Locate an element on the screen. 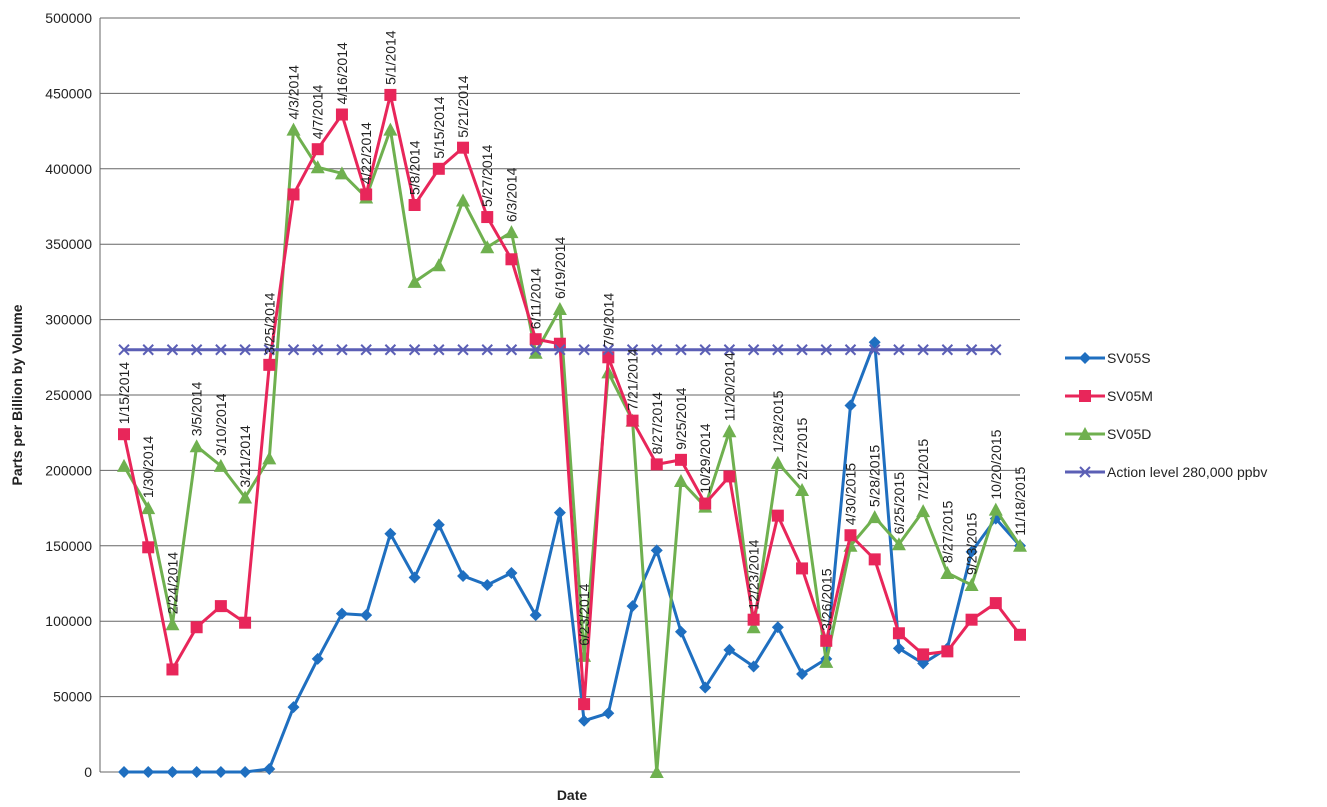 The width and height of the screenshot is (1327, 807). category-label: 7/9/2014 is located at coordinates (608, 320).